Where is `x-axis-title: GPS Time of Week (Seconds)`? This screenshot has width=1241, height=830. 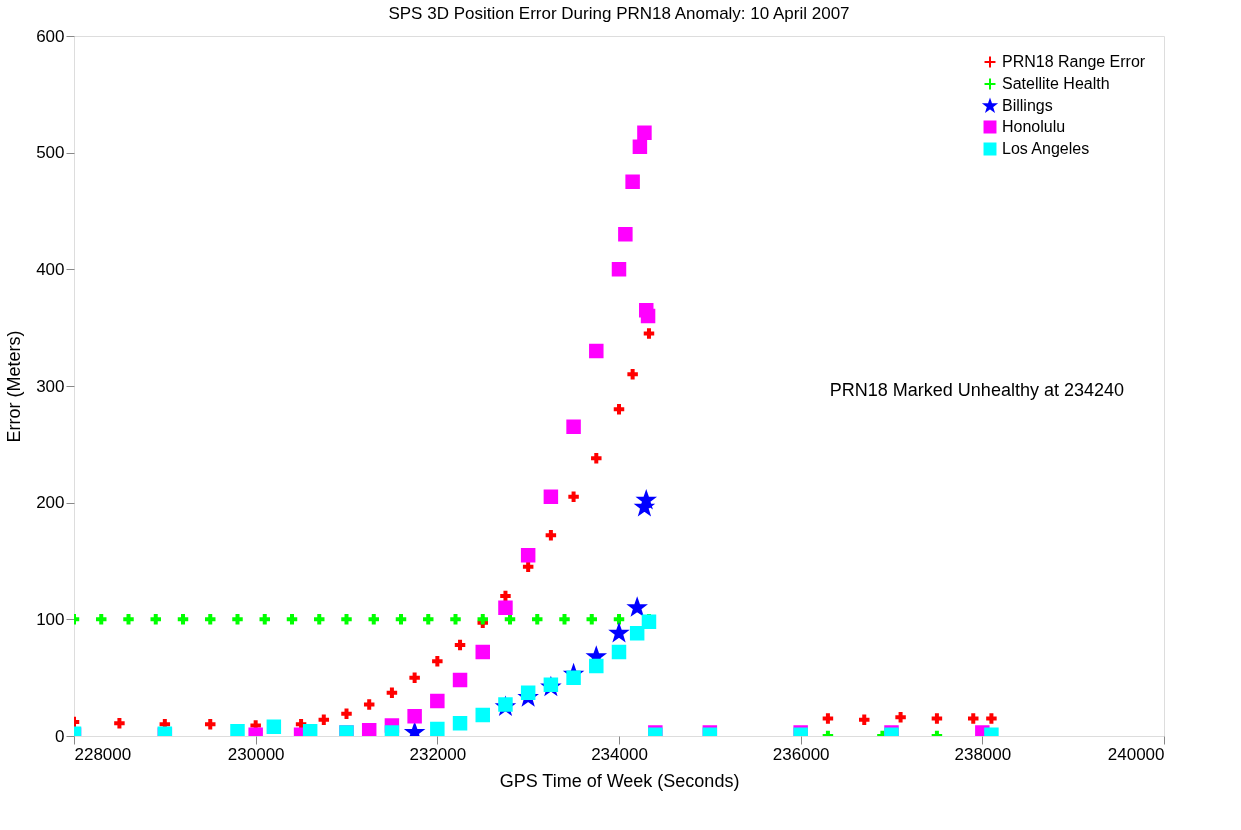
x-axis-title: GPS Time of Week (Seconds) is located at coordinates (619, 780).